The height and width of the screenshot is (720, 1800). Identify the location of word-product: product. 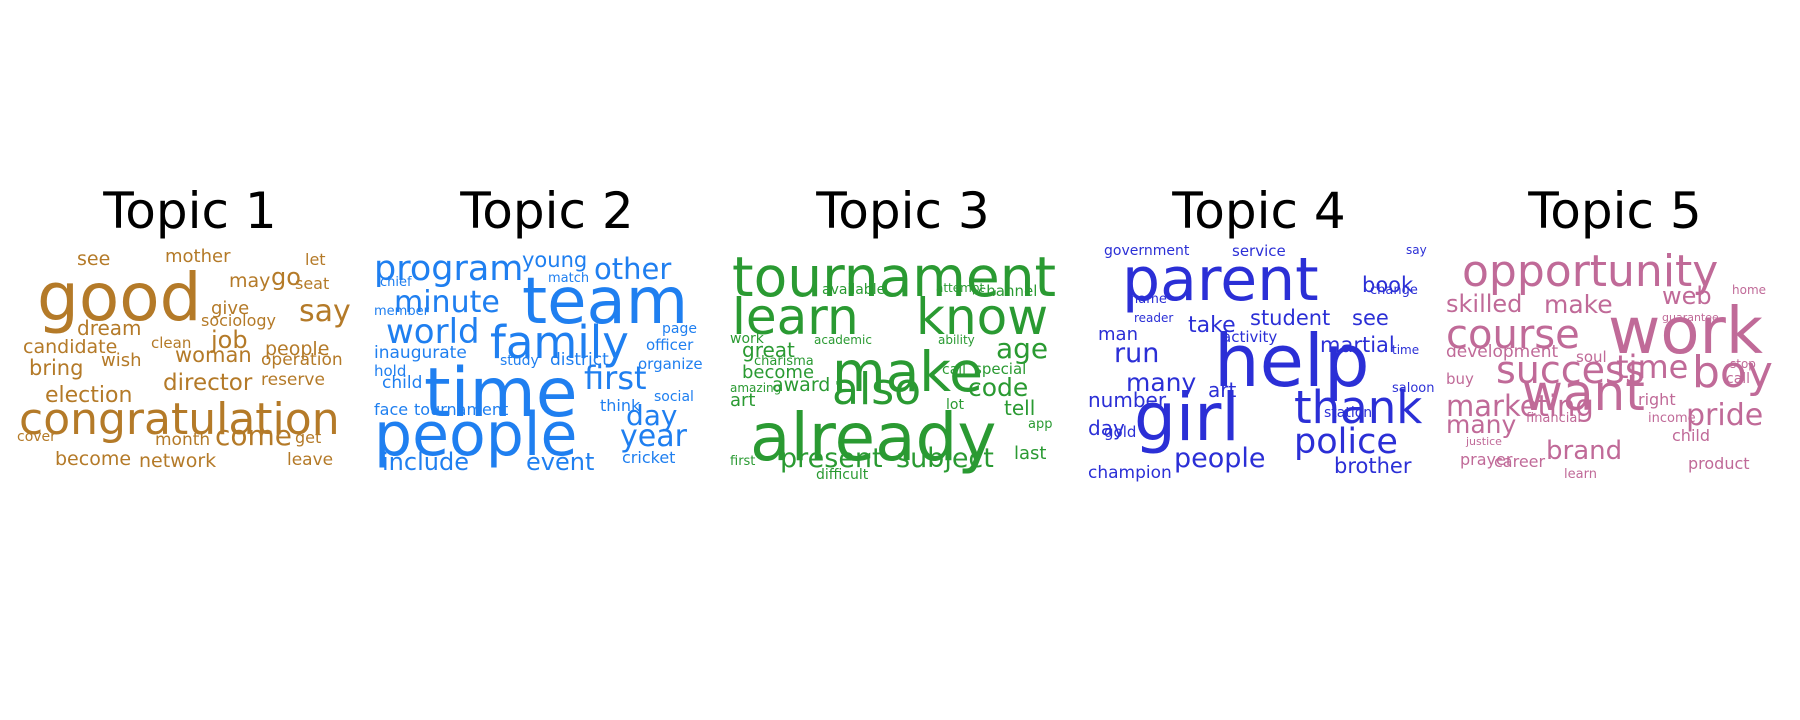
(1719, 463).